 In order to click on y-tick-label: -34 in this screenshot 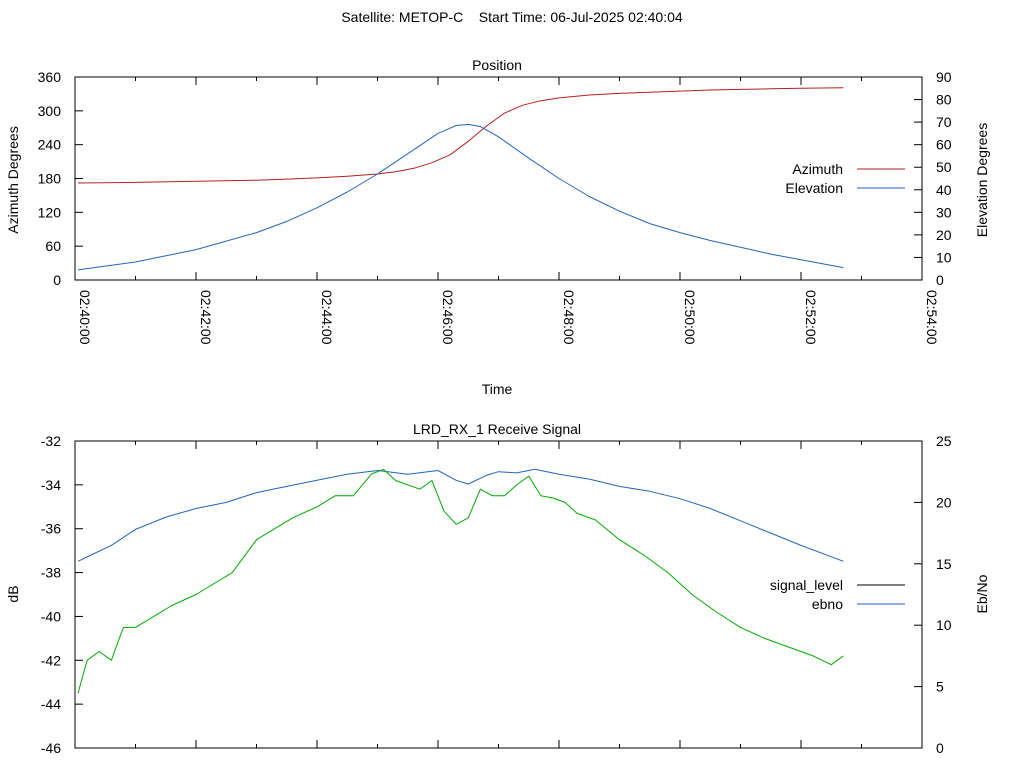, I will do `click(51, 485)`.